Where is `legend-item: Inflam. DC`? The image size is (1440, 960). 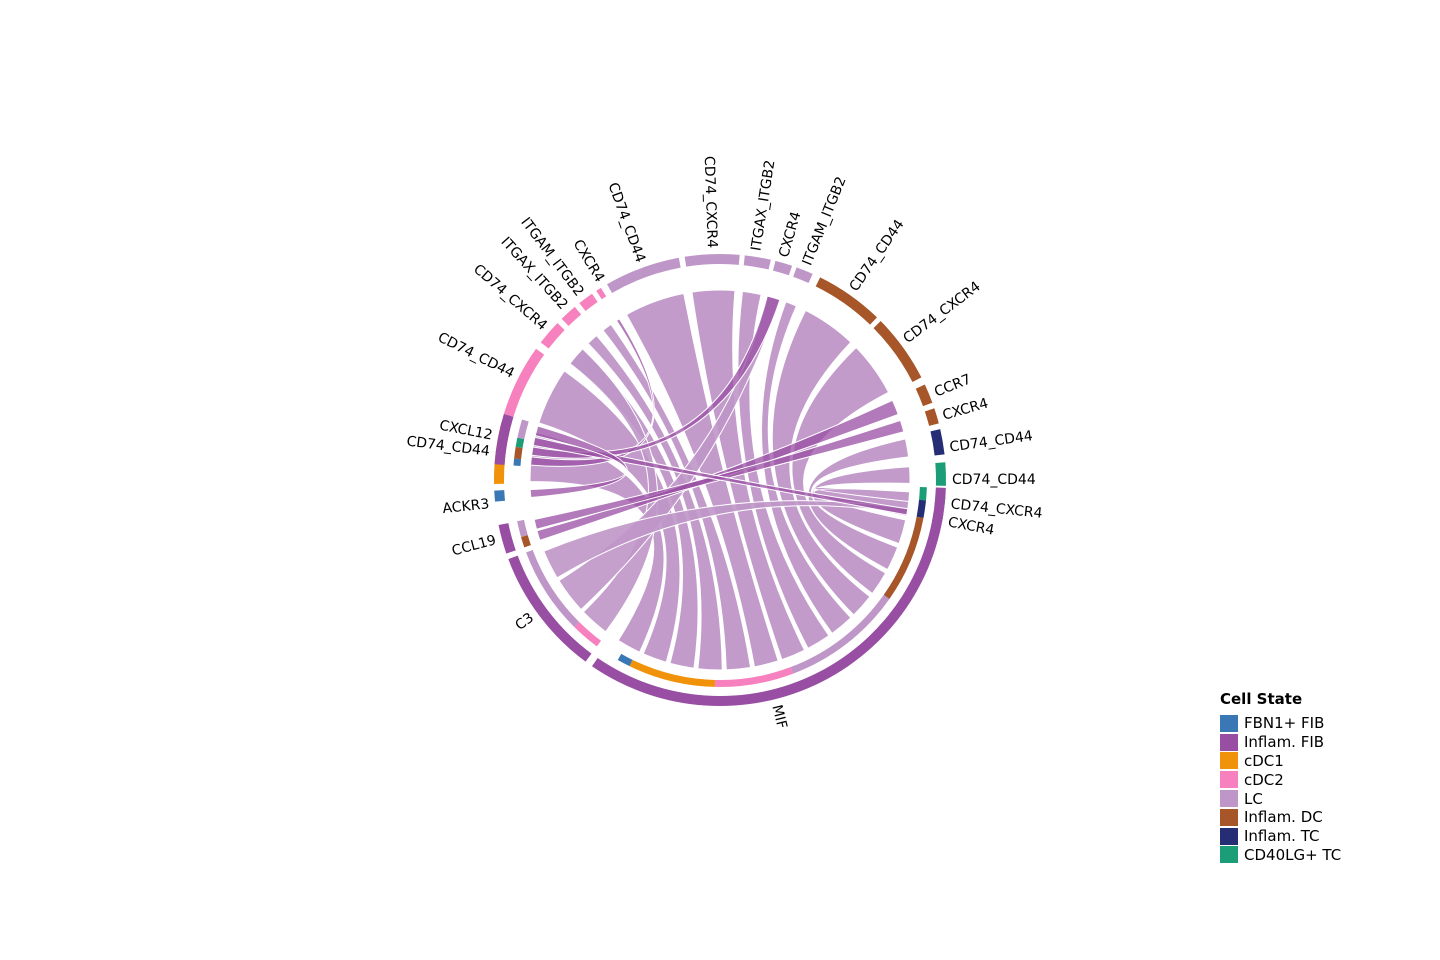
legend-item: Inflam. DC is located at coordinates (1280, 817).